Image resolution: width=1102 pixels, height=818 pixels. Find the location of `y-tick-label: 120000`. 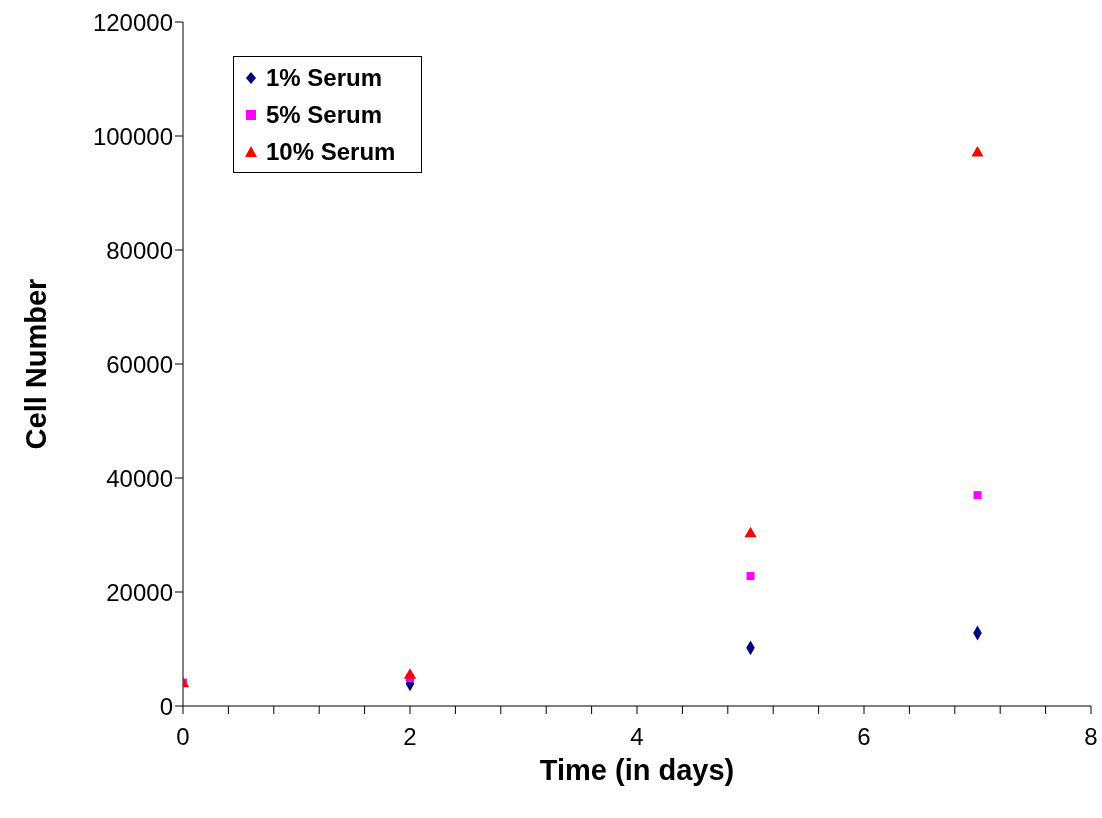

y-tick-label: 120000 is located at coordinates (132, 22).